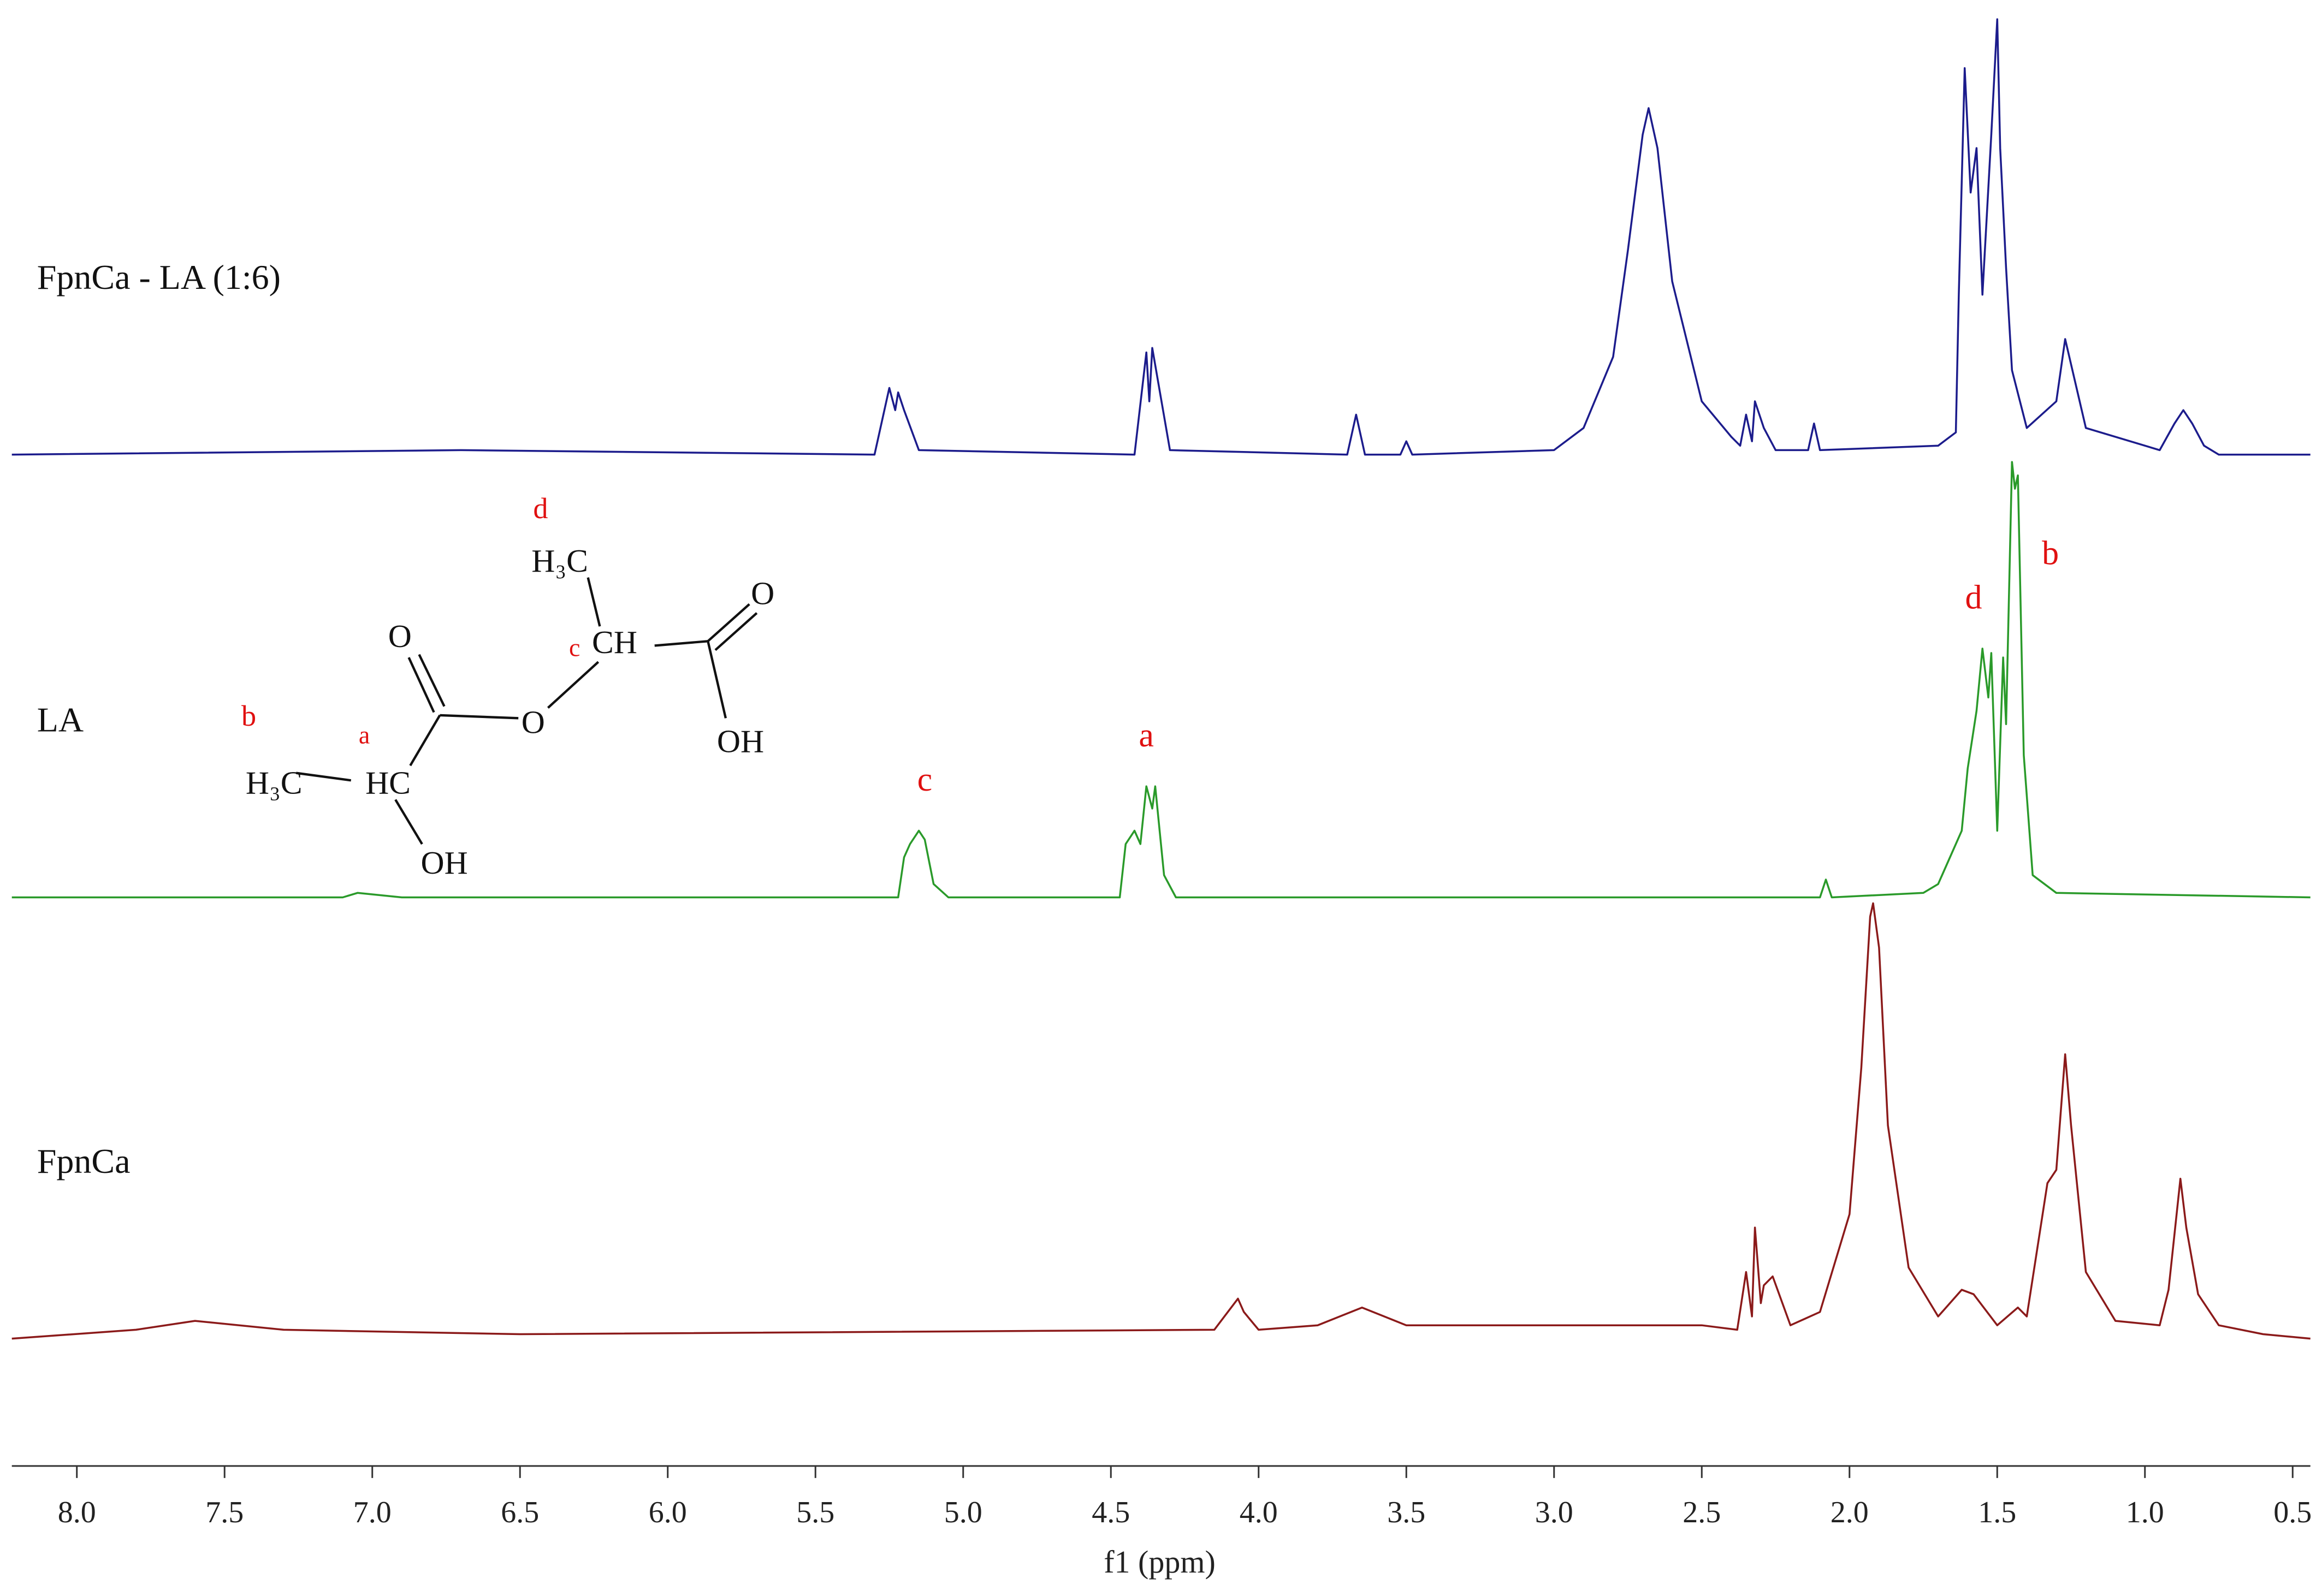 The width and height of the screenshot is (2322, 1596). What do you see at coordinates (614, 642) in the screenshot?
I see `structure-label: CH` at bounding box center [614, 642].